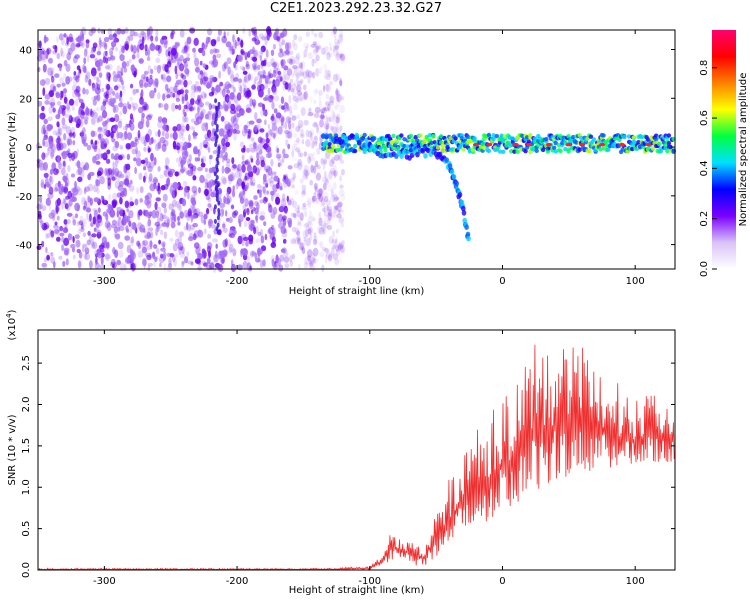 Image resolution: width=750 pixels, height=600 pixels. What do you see at coordinates (582, 144) in the screenshot?
I see `peak-cell` at bounding box center [582, 144].